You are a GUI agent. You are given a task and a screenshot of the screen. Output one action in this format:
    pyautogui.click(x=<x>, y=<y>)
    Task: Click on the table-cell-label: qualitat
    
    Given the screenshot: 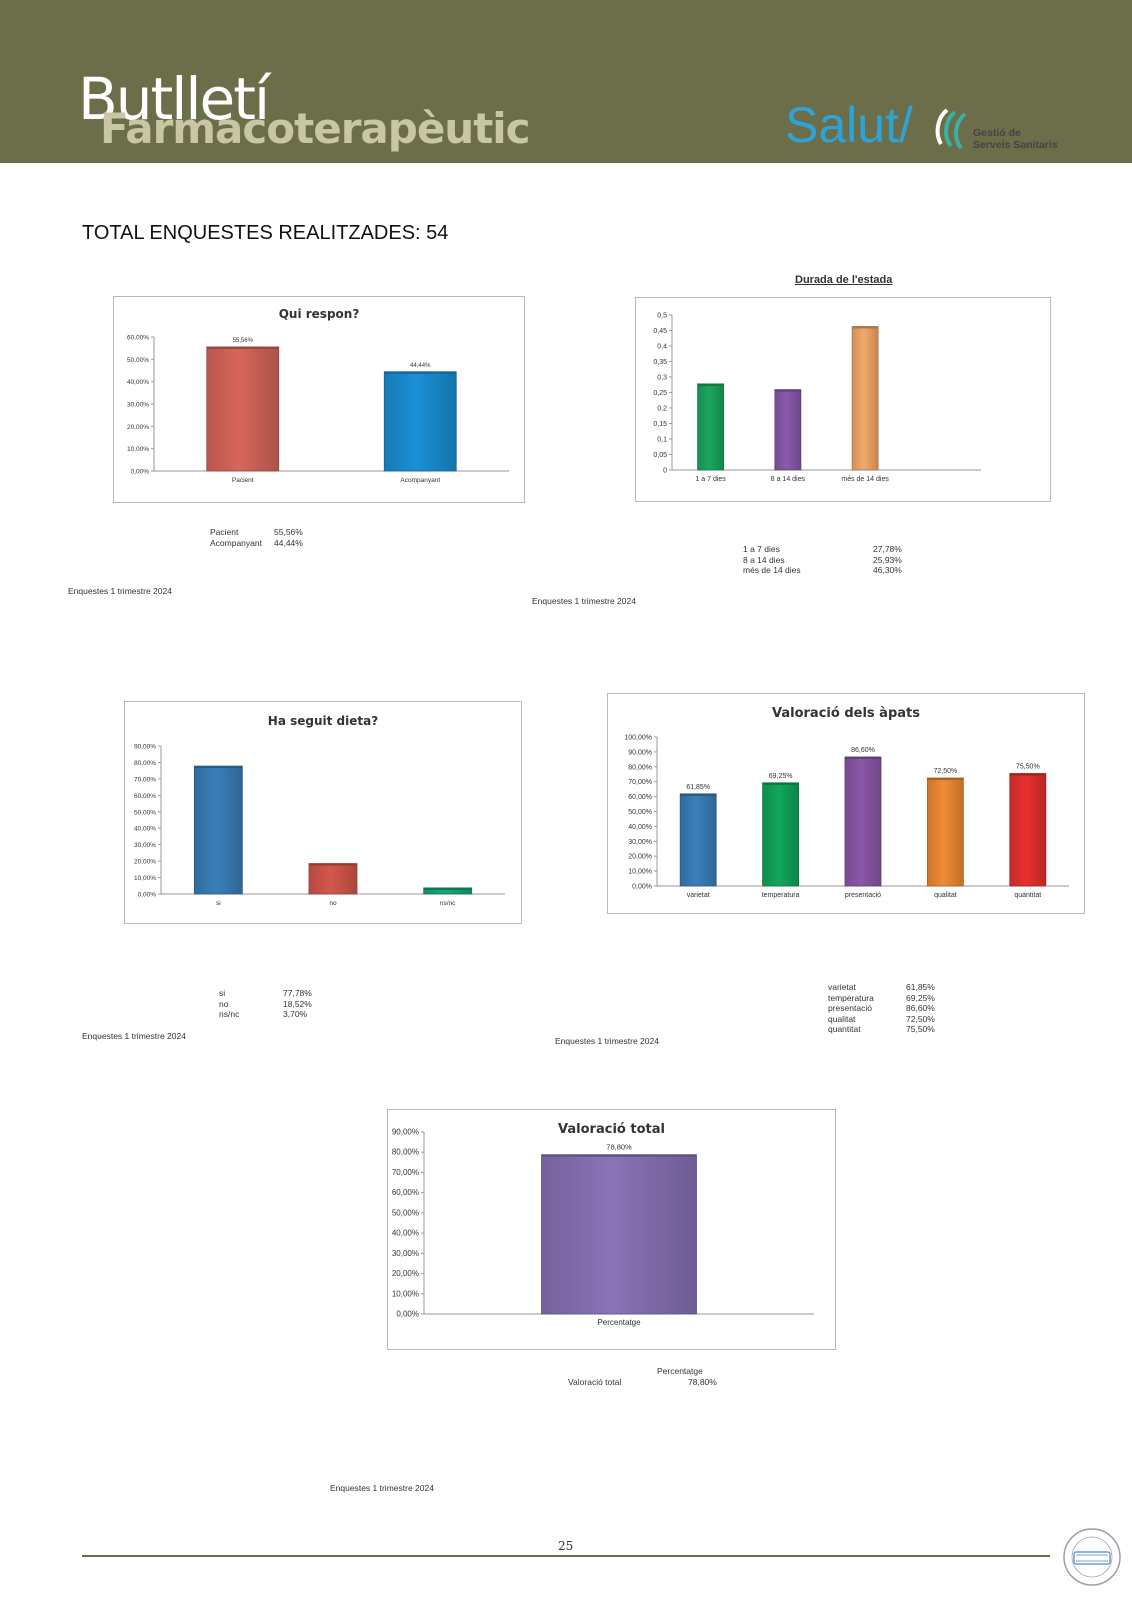 What is the action you would take?
    pyautogui.click(x=842, y=1018)
    